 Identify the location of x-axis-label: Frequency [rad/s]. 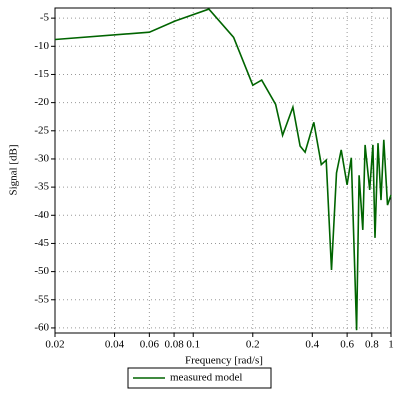
(224, 361).